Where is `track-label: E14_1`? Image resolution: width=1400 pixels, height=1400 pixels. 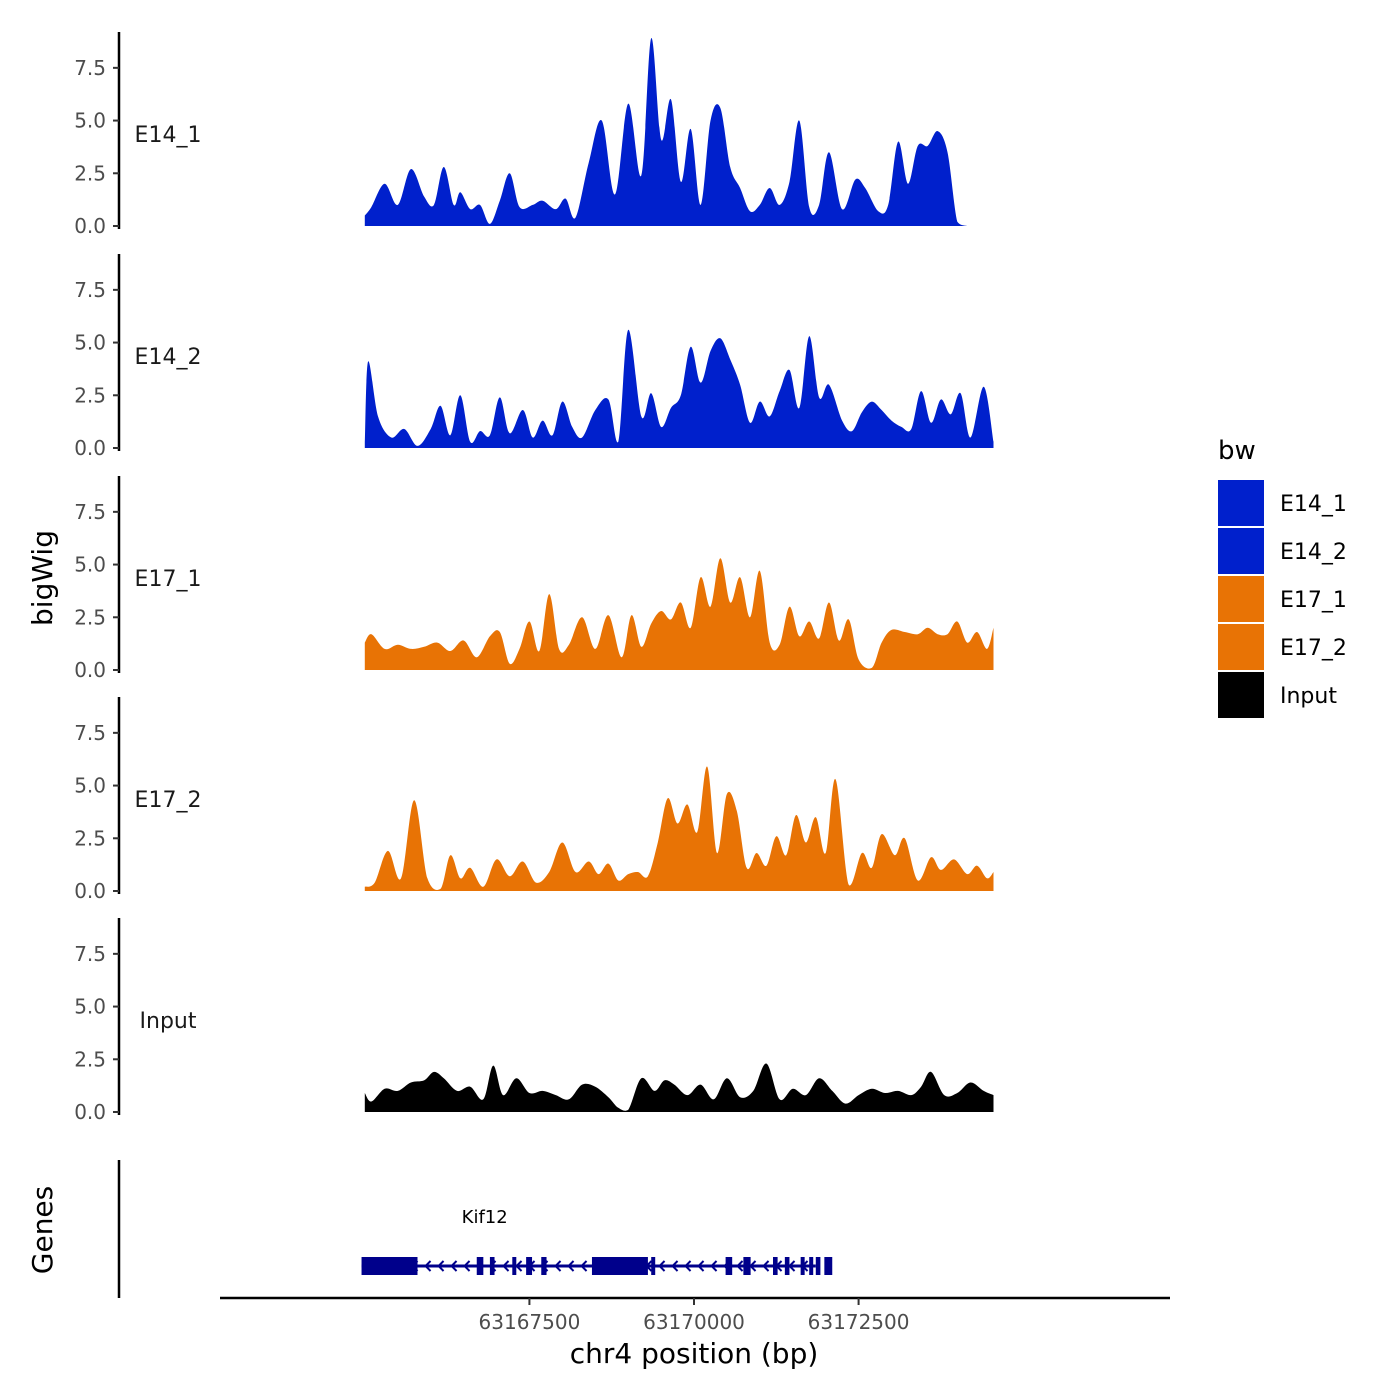 track-label: E14_1 is located at coordinates (168, 135).